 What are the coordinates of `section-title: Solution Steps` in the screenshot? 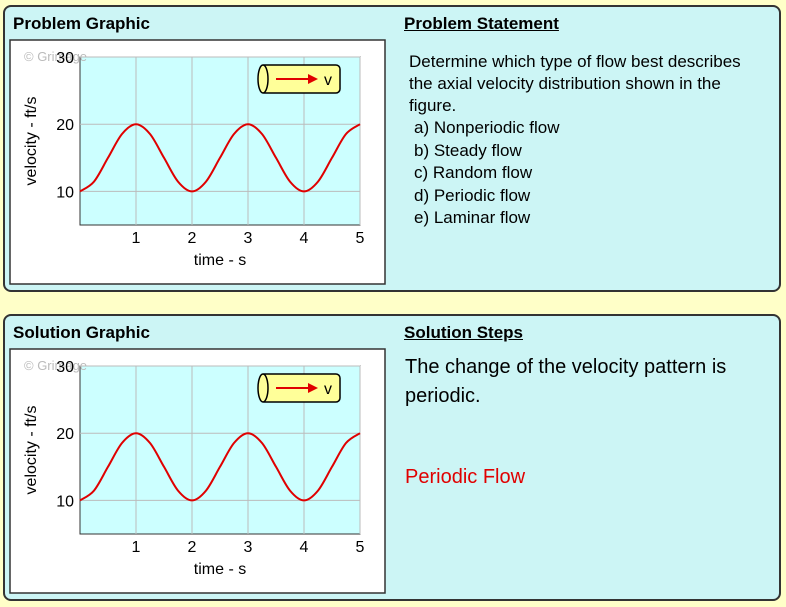 It's located at (463, 332).